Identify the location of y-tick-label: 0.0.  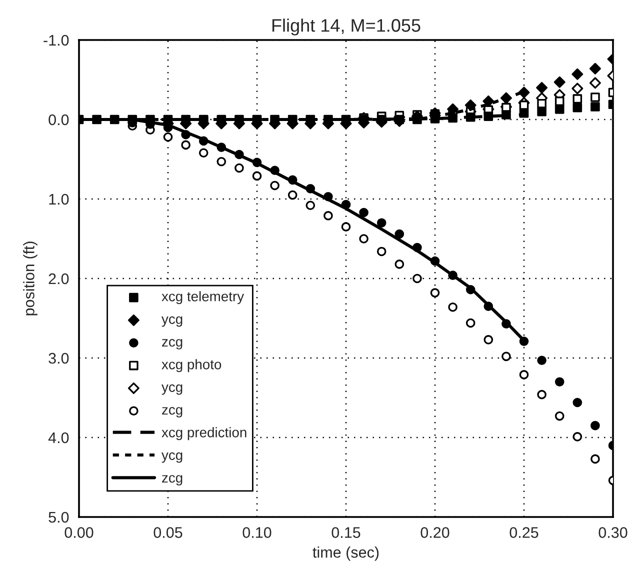
(58, 120).